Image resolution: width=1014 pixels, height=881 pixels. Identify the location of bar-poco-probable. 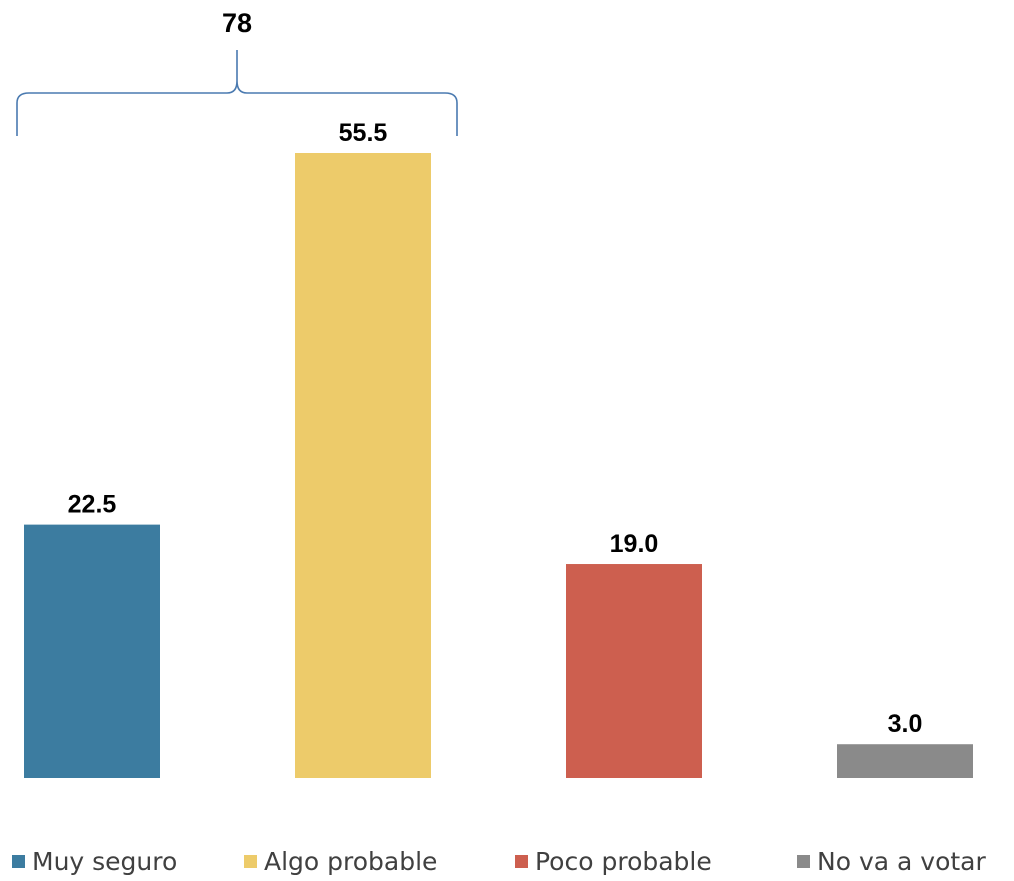
(634, 671).